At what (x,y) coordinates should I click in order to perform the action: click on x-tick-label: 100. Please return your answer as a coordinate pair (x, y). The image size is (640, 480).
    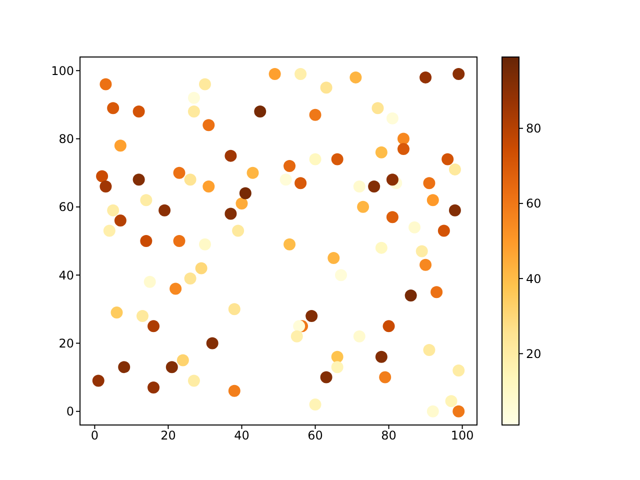
    Looking at the image, I should click on (462, 435).